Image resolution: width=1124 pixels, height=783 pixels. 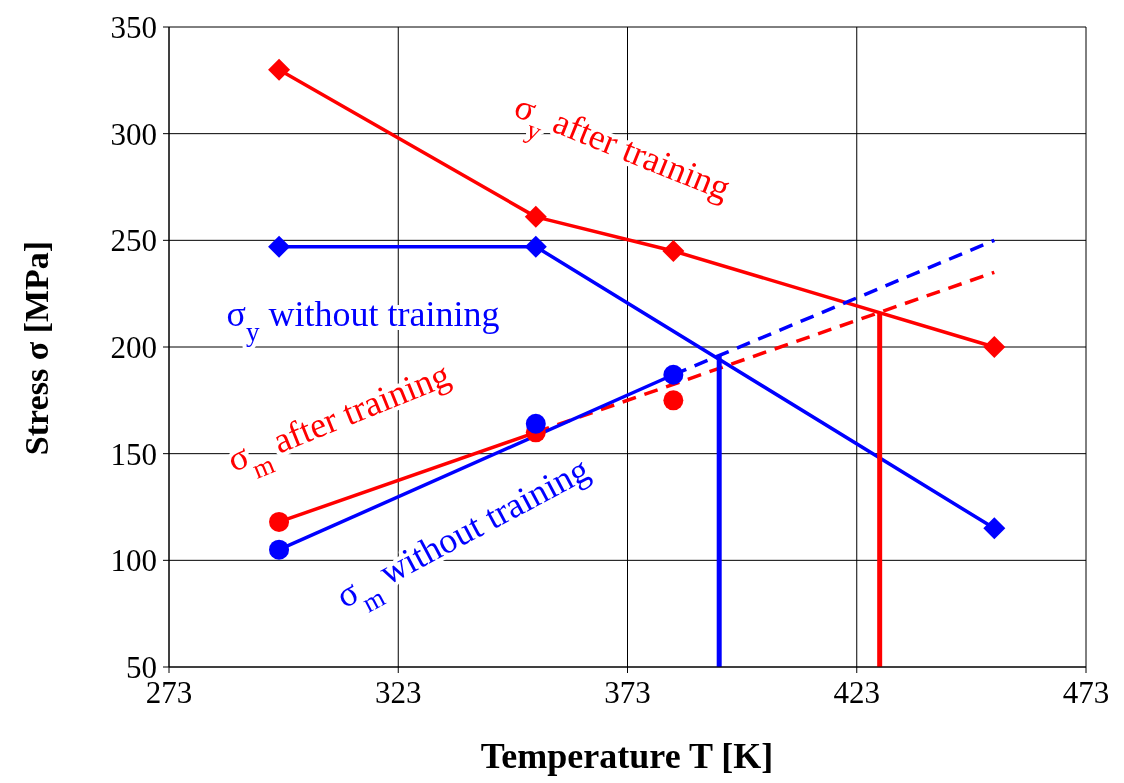 I want to click on y-tick-label: 100, so click(x=133, y=561).